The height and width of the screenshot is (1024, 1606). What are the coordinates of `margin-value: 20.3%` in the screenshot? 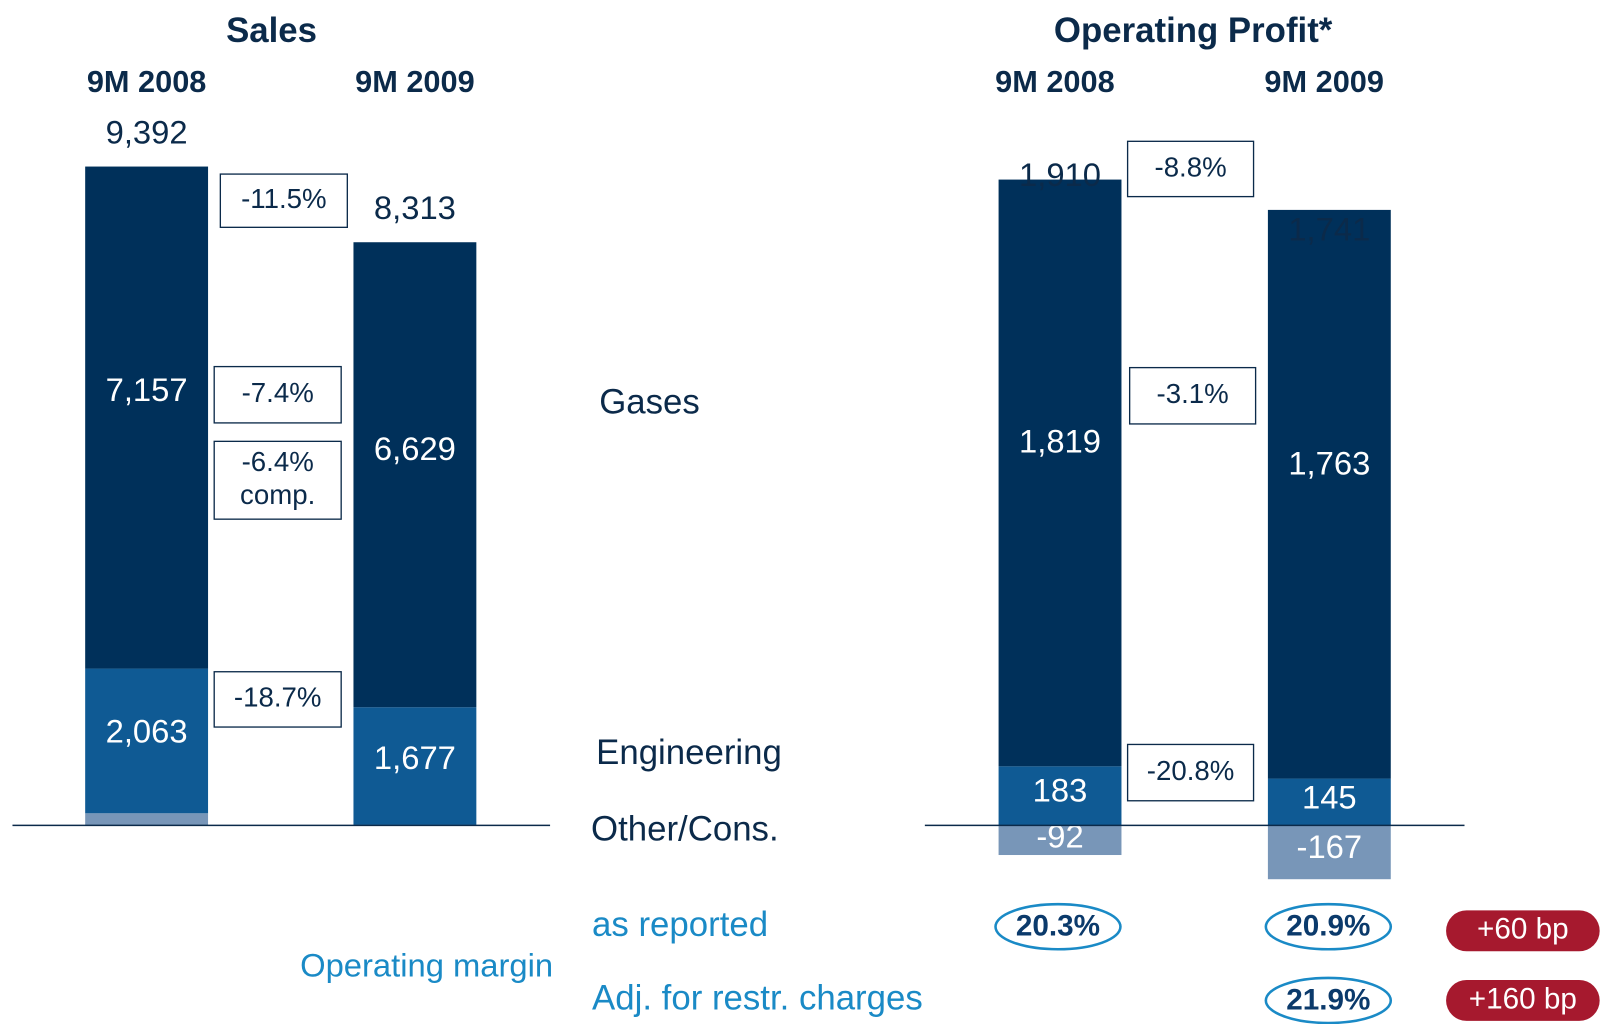 It's located at (1058, 926).